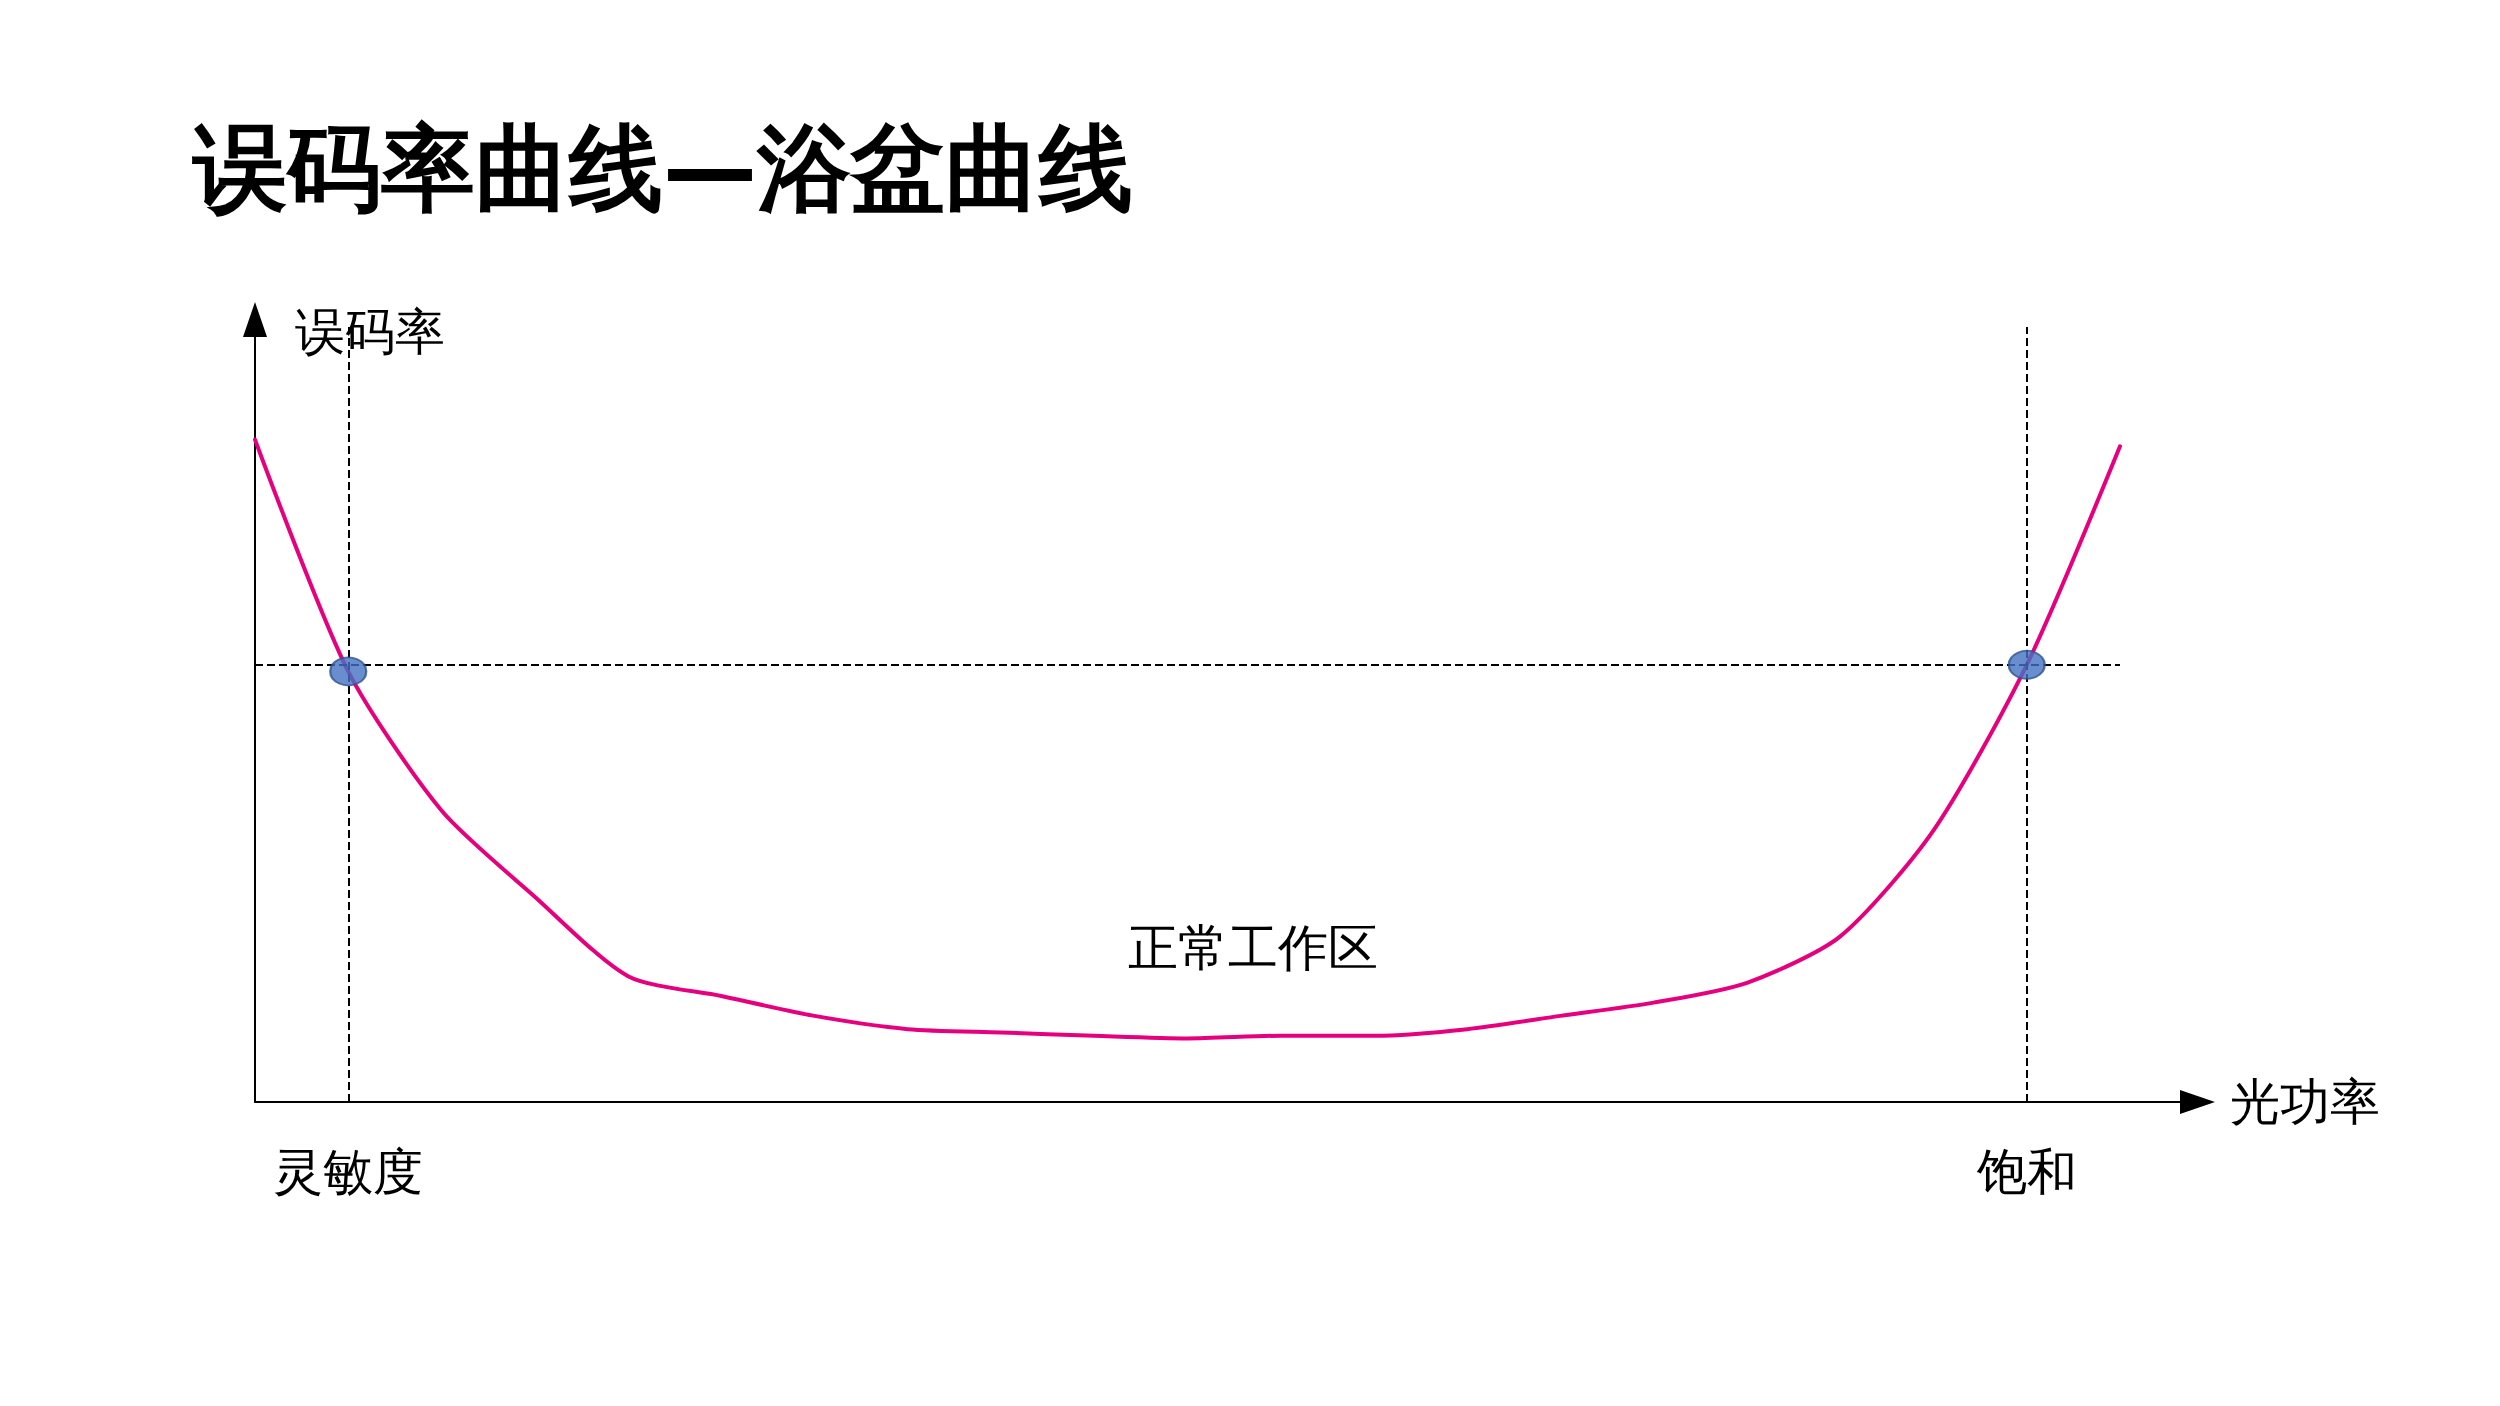 This screenshot has height=1406, width=2500. I want to click on x-axis-title: 光功率, so click(2305, 1102).